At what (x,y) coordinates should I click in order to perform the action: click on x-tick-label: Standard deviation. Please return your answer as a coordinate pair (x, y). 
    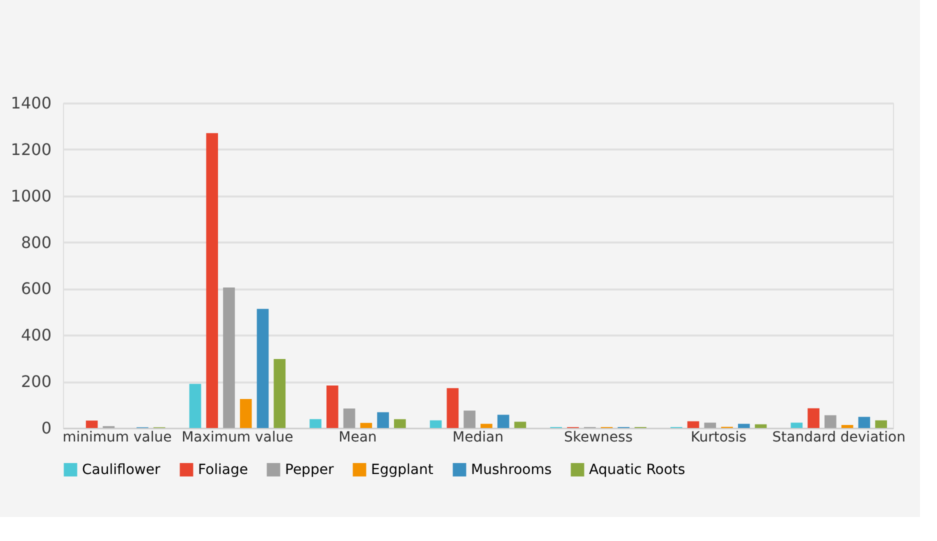
    Looking at the image, I should click on (839, 438).